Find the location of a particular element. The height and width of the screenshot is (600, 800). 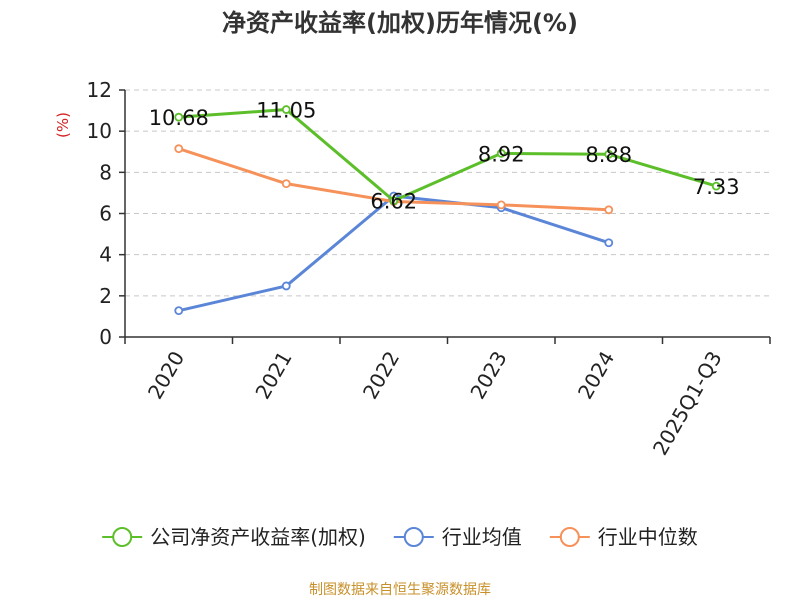

x-tick-label-2025Q1-Q3: 2025Q1-Q3 is located at coordinates (687, 403).